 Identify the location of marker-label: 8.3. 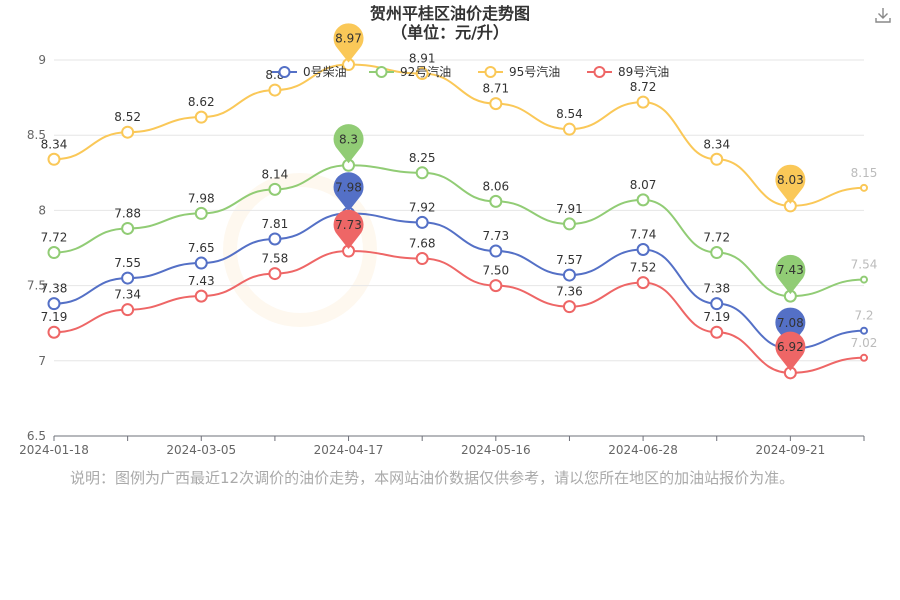
(348, 139).